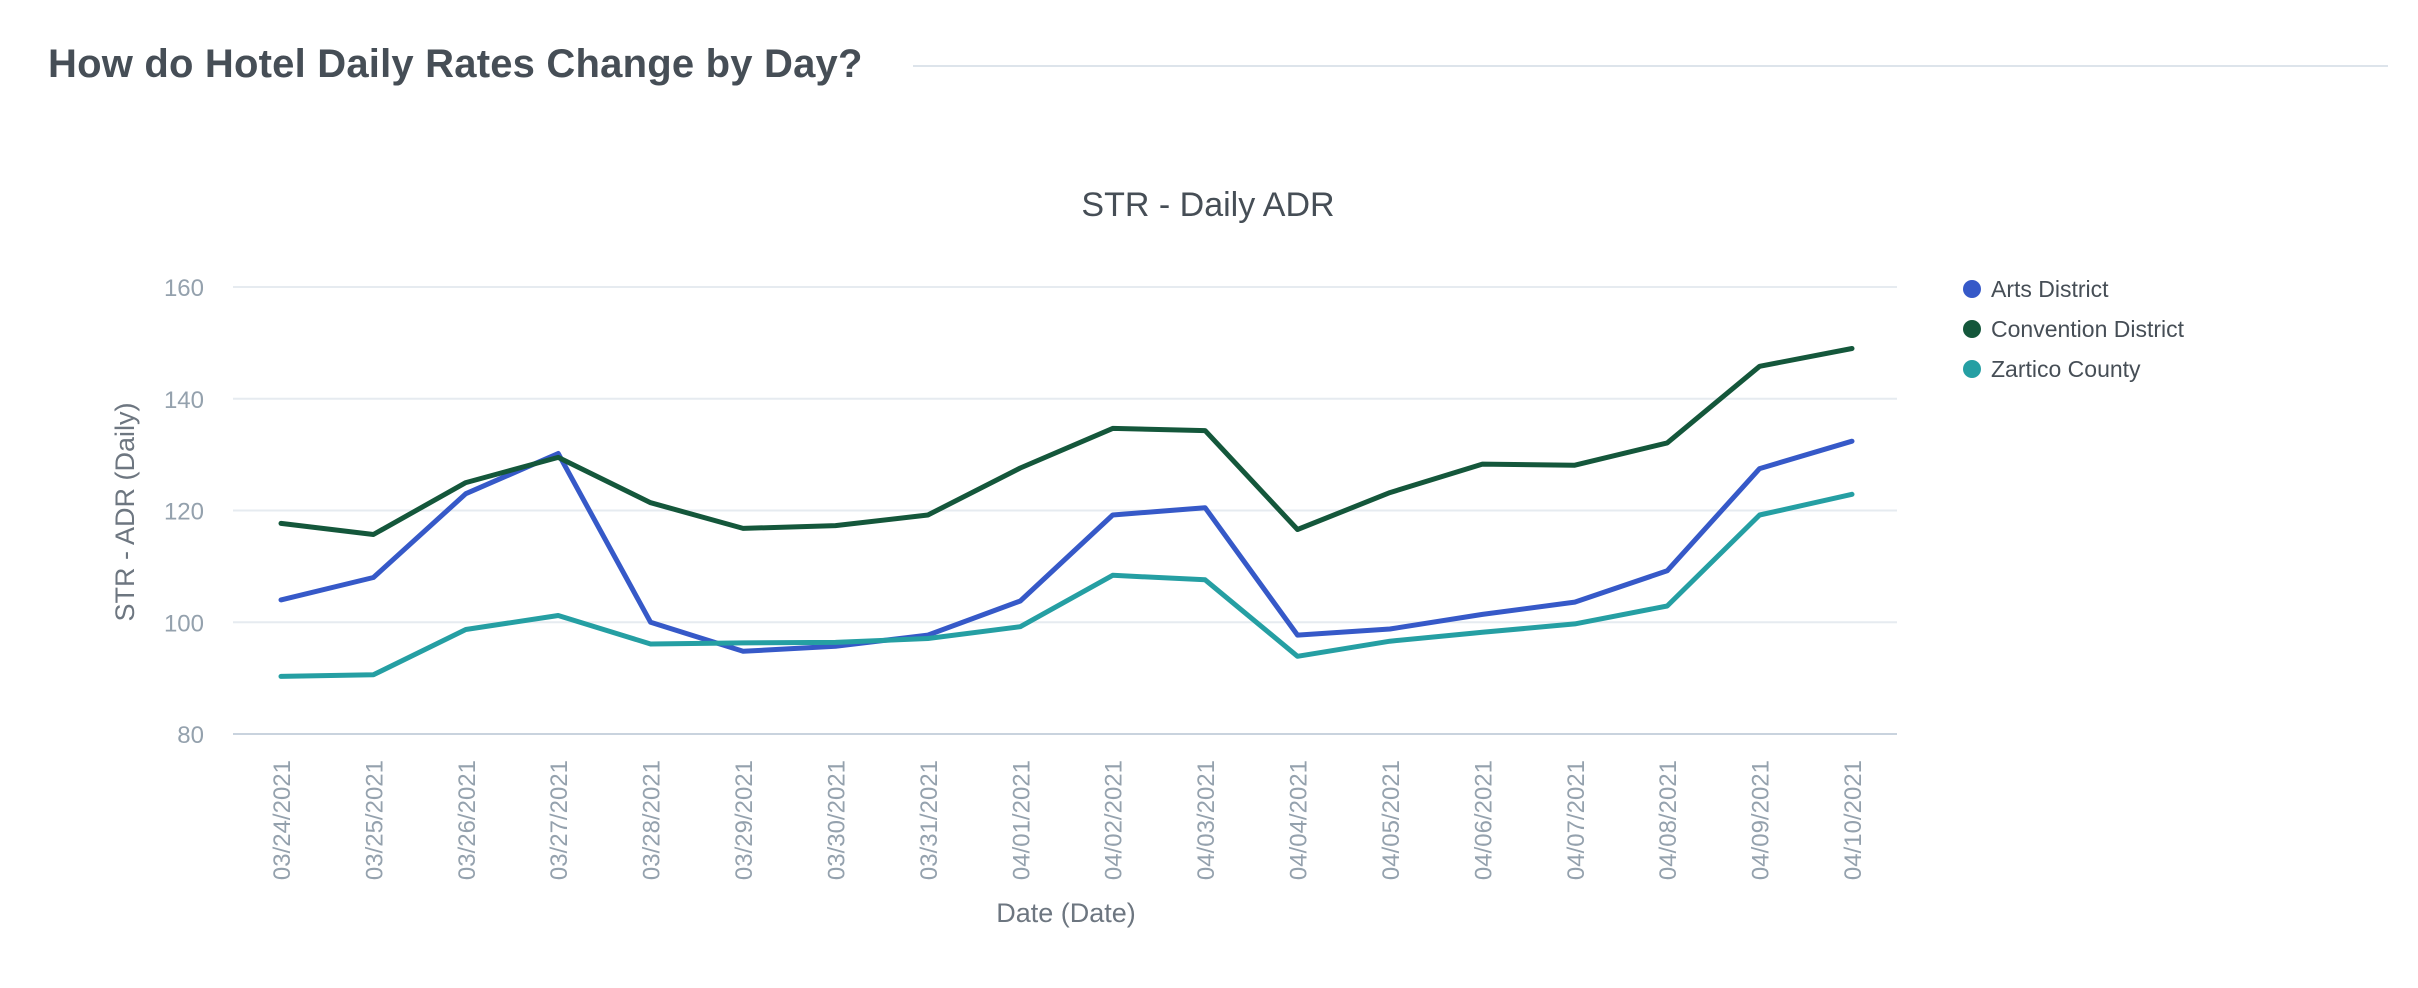 This screenshot has width=2418, height=988. Describe the element at coordinates (744, 820) in the screenshot. I see `x-tick-label: 03/29/2021` at that location.